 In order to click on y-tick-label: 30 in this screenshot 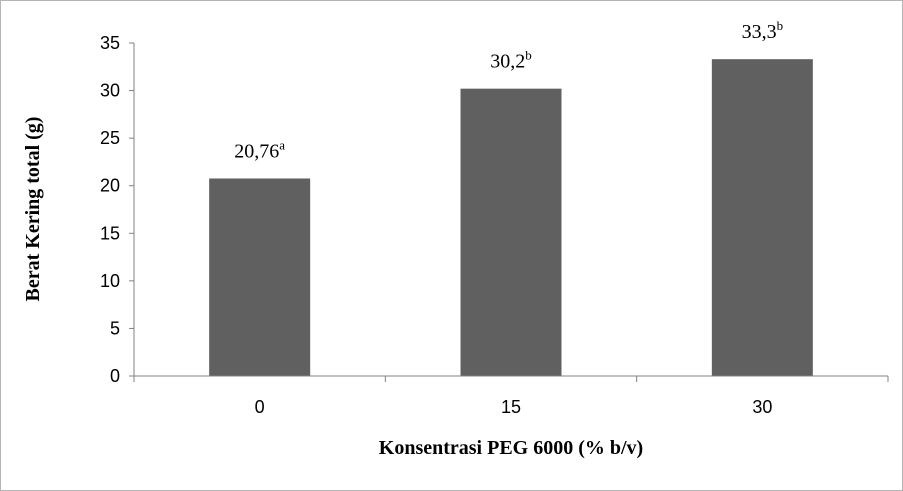, I will do `click(110, 91)`.